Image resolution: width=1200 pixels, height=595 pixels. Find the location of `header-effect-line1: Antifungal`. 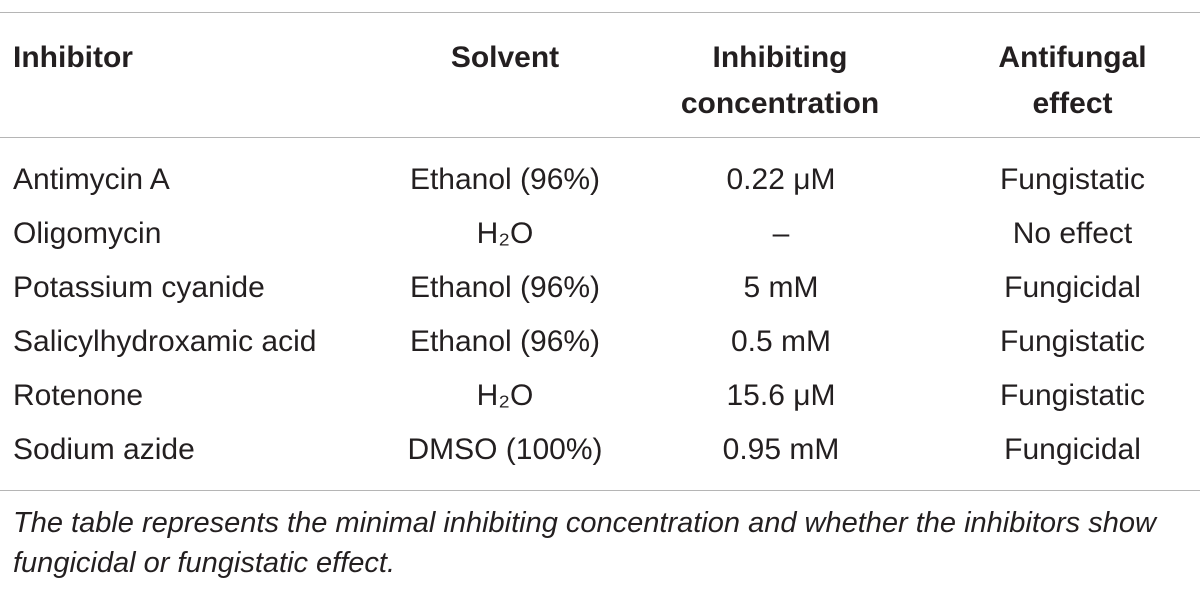

header-effect-line1: Antifungal is located at coordinates (1072, 57).